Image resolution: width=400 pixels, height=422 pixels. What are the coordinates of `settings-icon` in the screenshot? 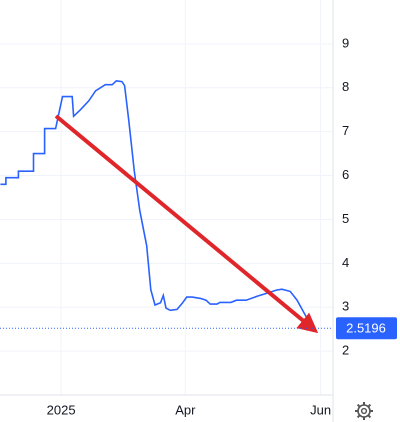 It's located at (364, 411).